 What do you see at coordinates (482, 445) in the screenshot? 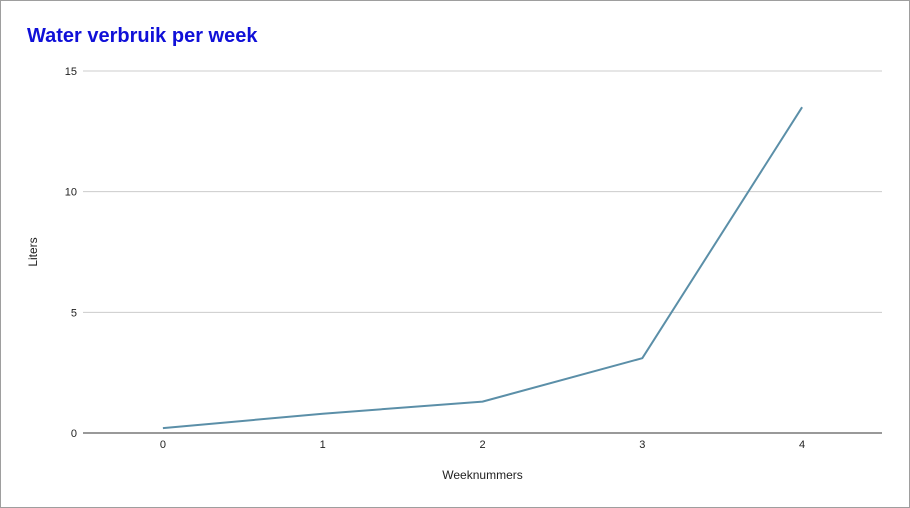
I see `x-tick-label: 2` at bounding box center [482, 445].